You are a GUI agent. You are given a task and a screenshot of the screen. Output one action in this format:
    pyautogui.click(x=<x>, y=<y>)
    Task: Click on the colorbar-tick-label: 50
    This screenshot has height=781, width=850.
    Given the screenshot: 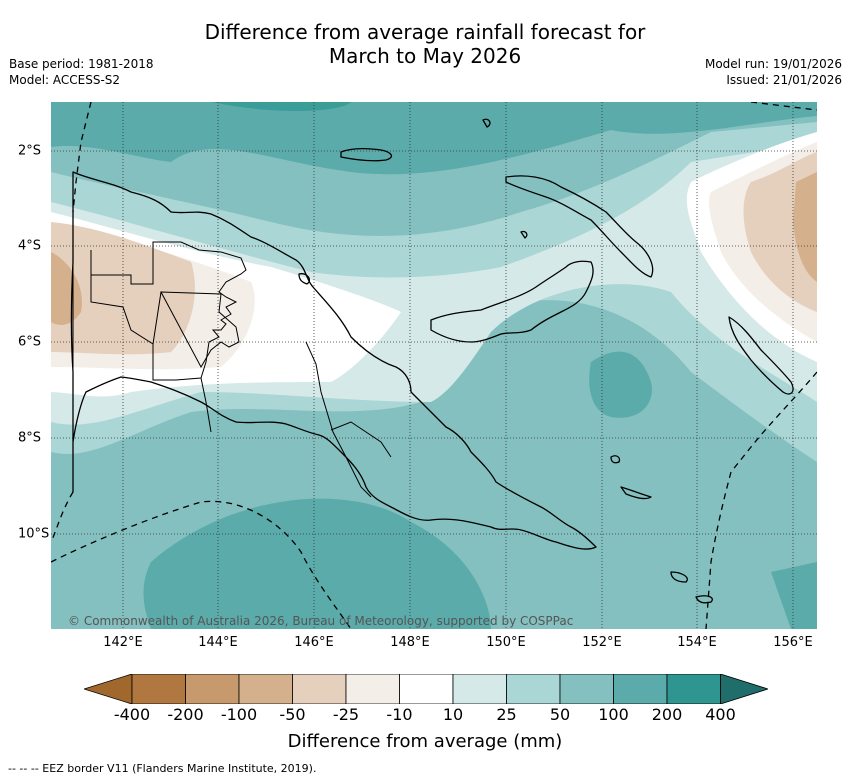 What is the action you would take?
    pyautogui.click(x=560, y=714)
    